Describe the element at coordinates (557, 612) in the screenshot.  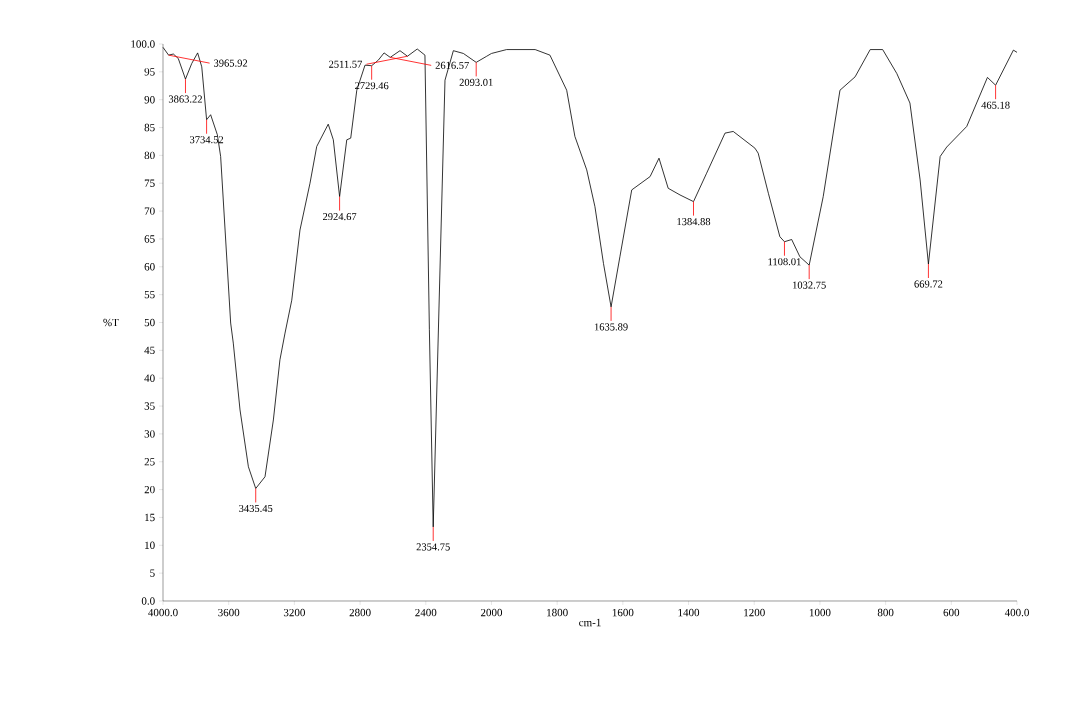
I see `x-tick-label: 1800` at that location.